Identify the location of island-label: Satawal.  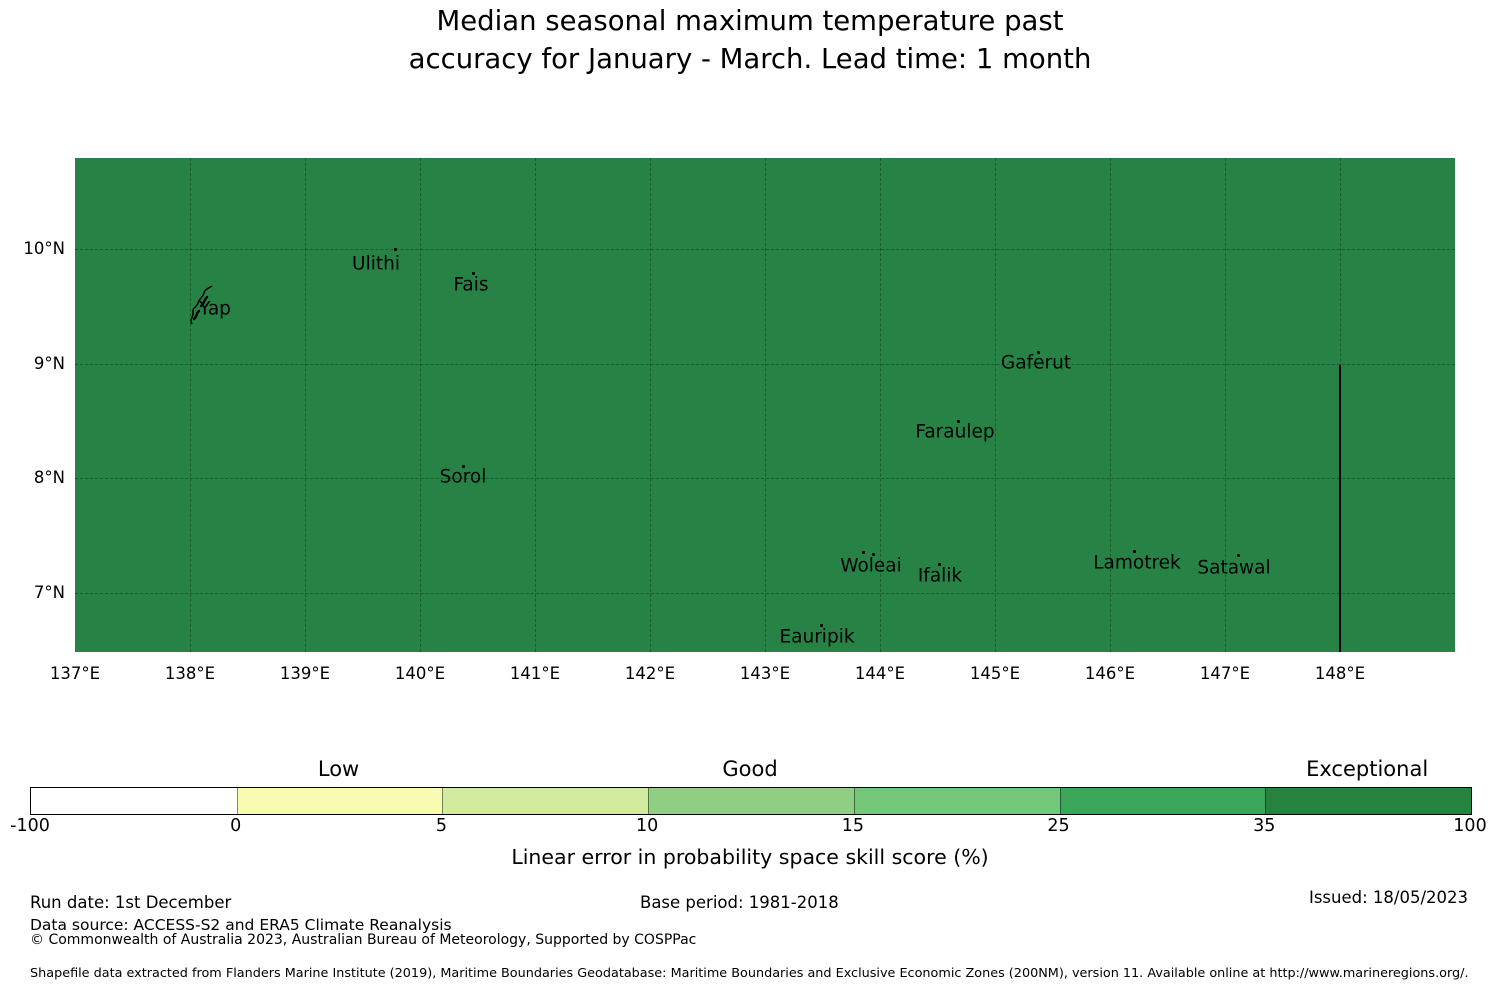
(1234, 568).